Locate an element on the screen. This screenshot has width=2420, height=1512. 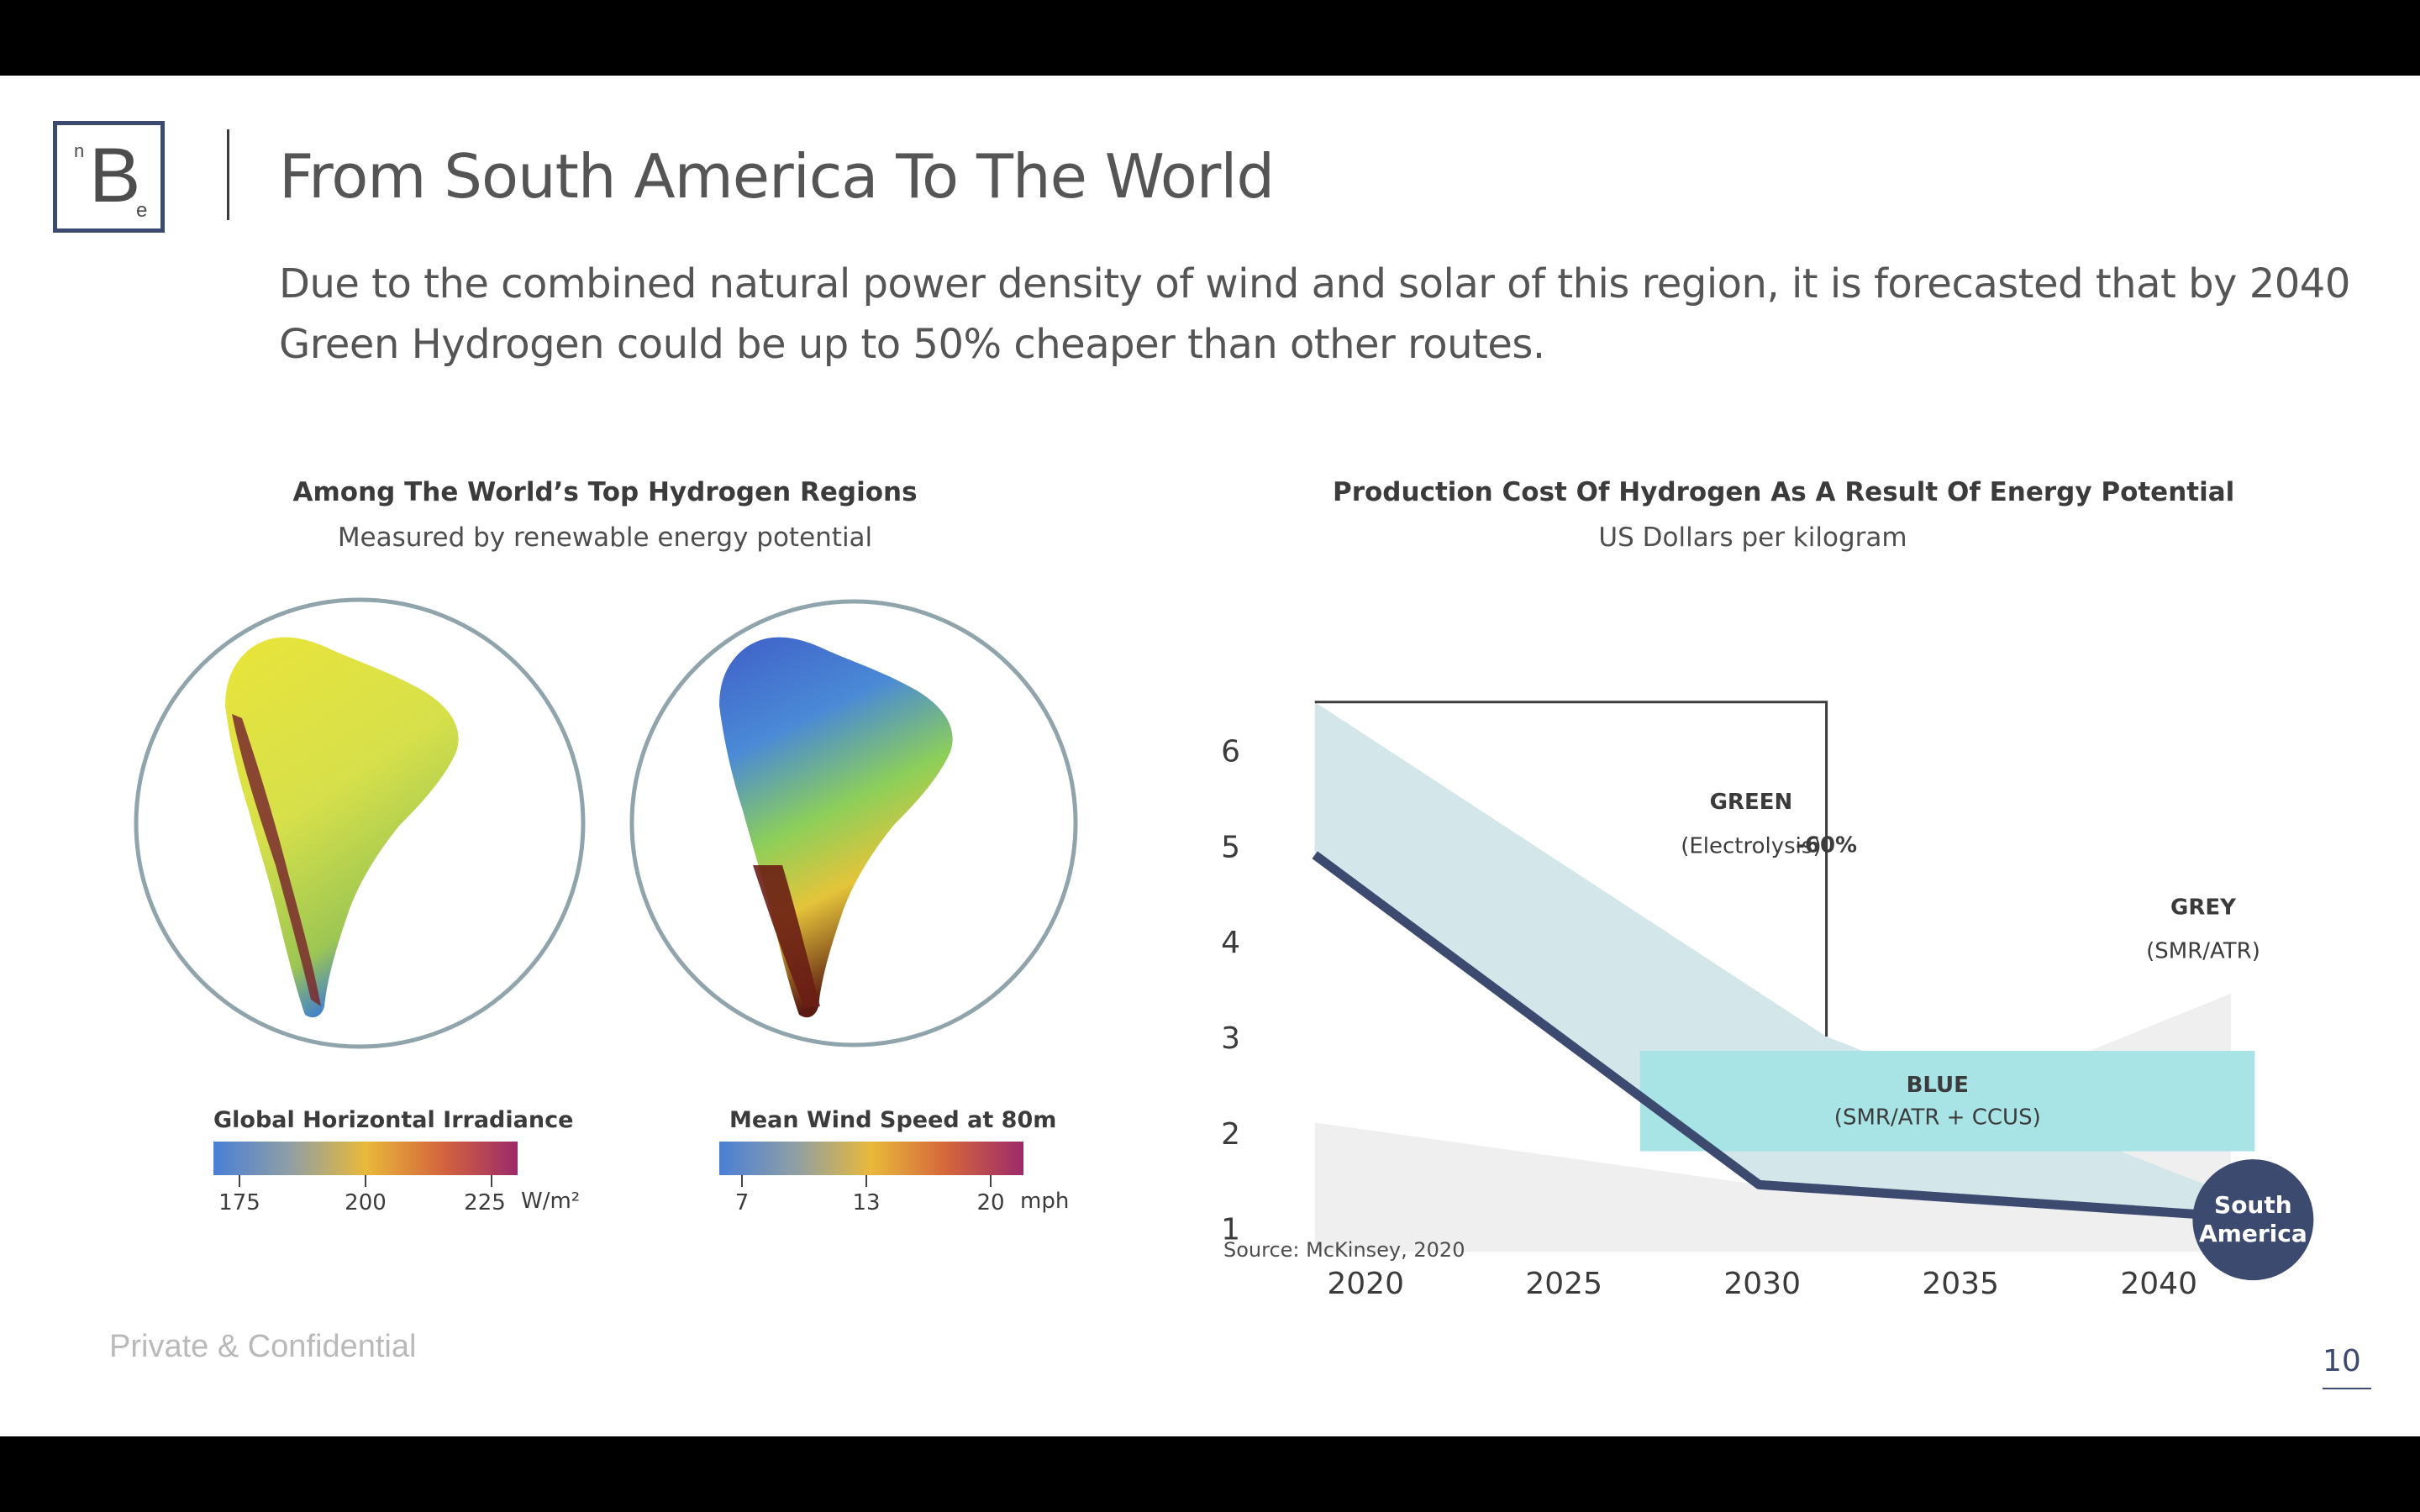
x-tick-label: 2020 is located at coordinates (1365, 1284).